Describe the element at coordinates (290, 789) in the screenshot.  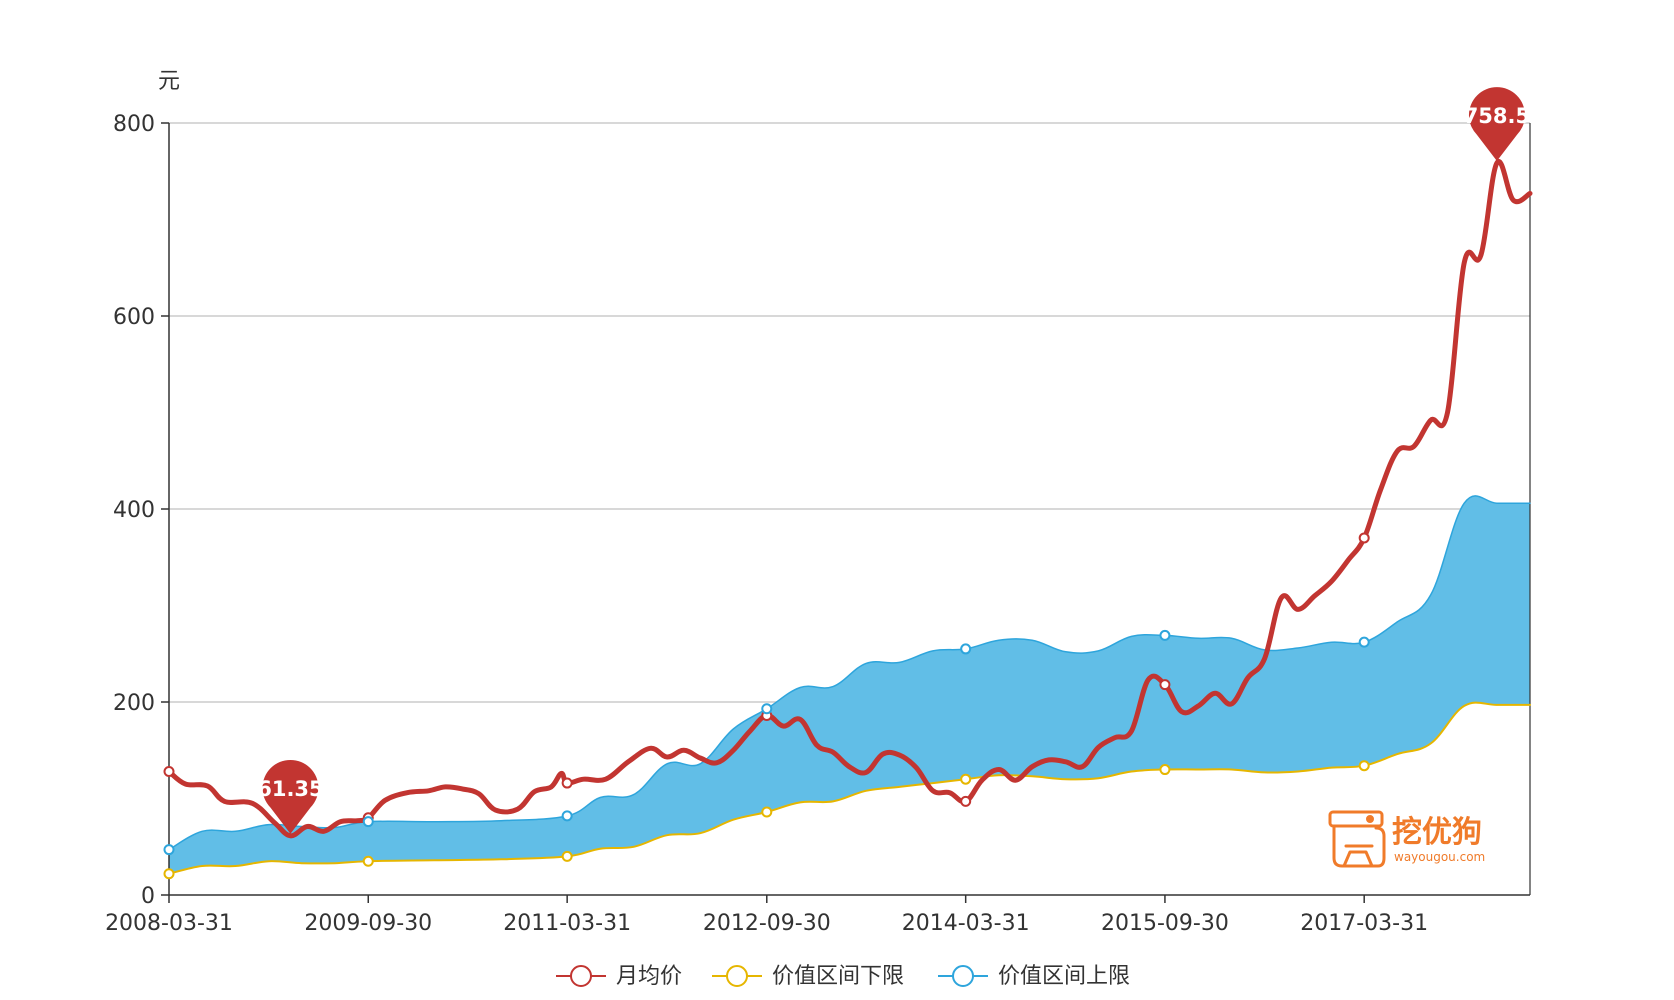
I see `pin-value-label: 61.35` at that location.